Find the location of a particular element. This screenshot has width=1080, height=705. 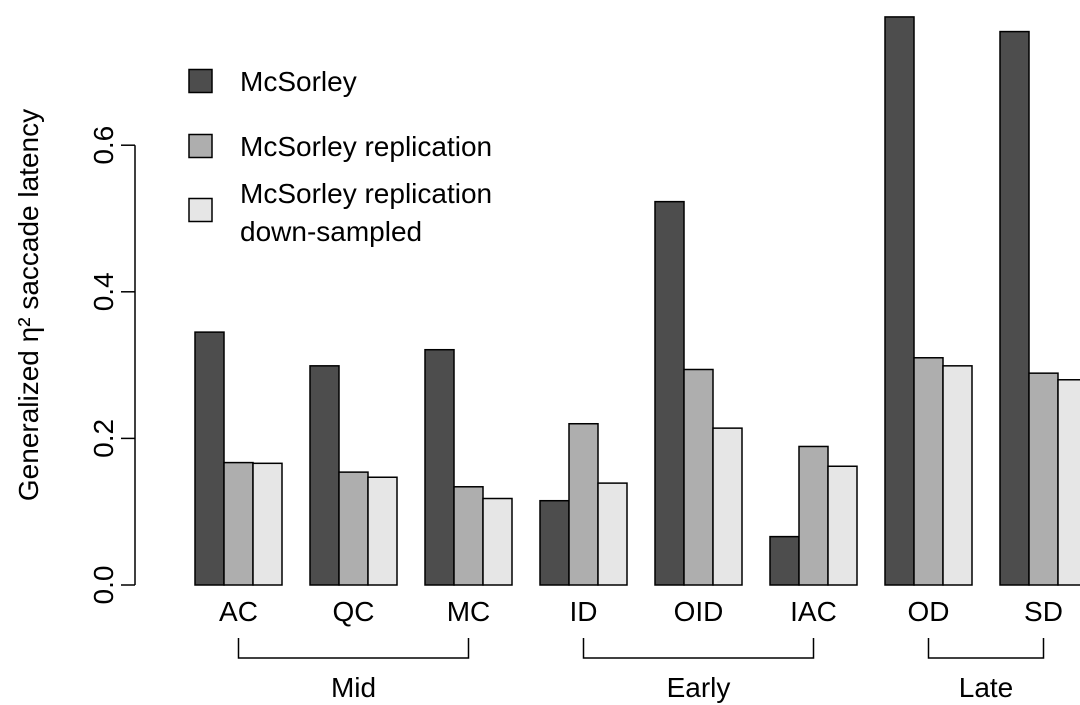

legend-label-2: McSorley replication is located at coordinates (366, 146).